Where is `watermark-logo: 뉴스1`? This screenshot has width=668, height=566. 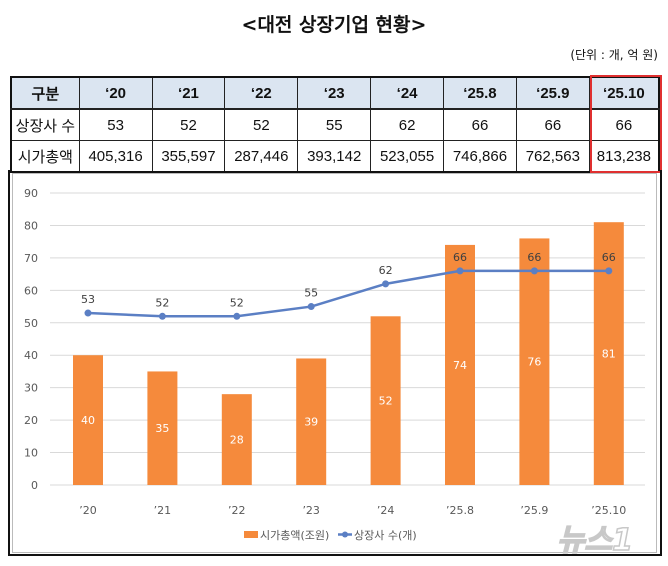
watermark-logo: 뉴스1 is located at coordinates (595, 540).